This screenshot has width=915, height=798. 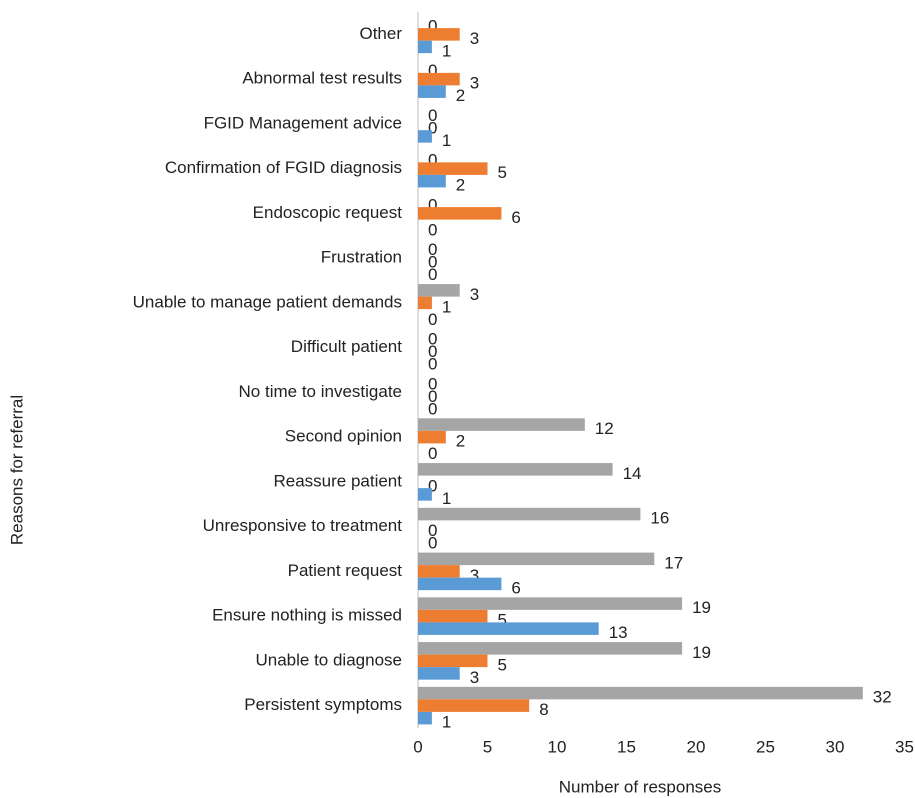 What do you see at coordinates (640, 786) in the screenshot?
I see `x-axis-label: Number of responses` at bounding box center [640, 786].